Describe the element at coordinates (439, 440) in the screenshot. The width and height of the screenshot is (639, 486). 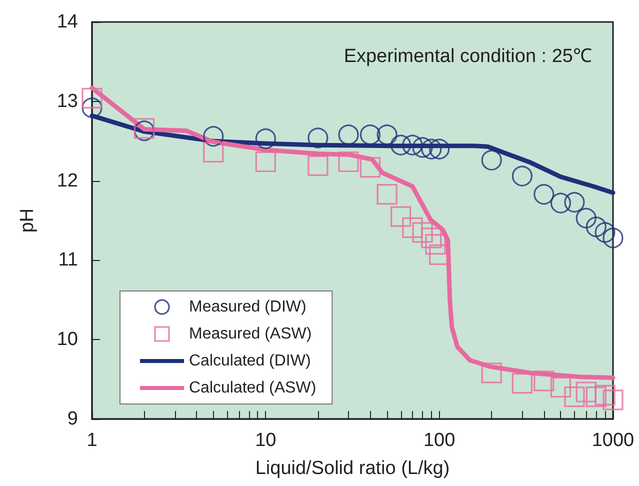
I see `x-tick-label: 100` at that location.